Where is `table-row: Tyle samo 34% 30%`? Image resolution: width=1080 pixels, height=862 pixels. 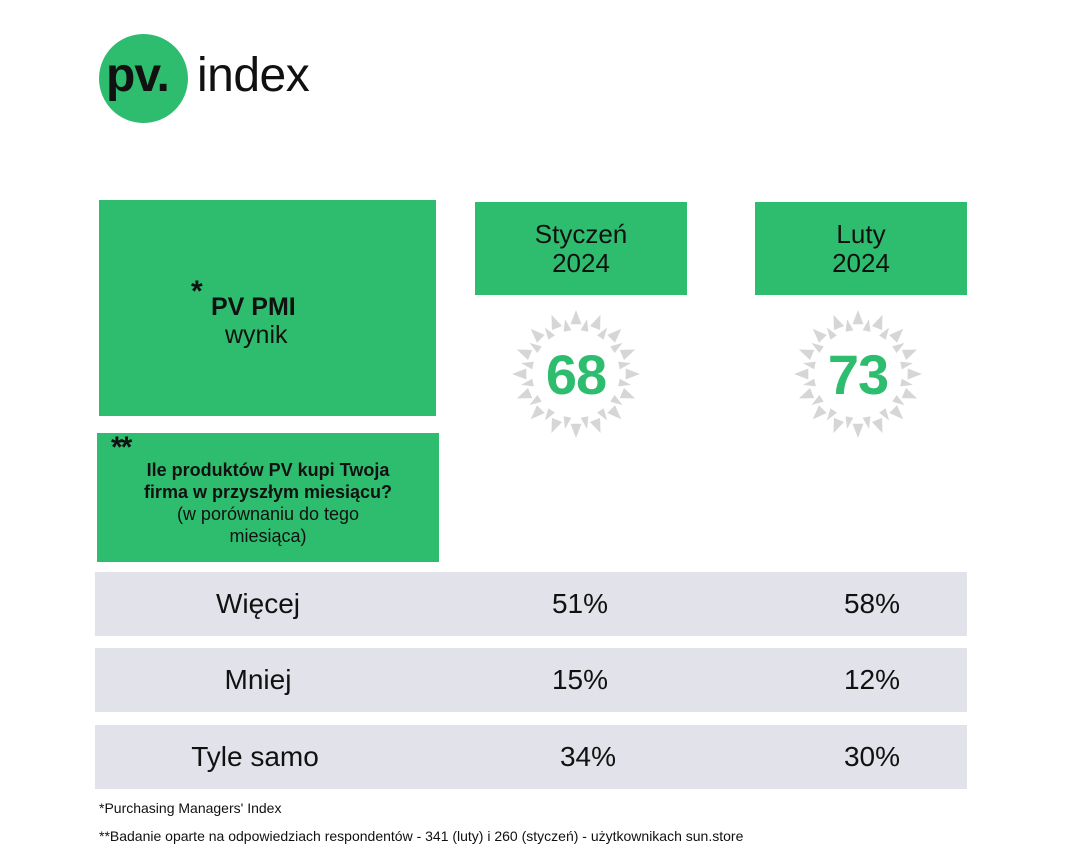
table-row: Tyle samo 34% 30% is located at coordinates (531, 757).